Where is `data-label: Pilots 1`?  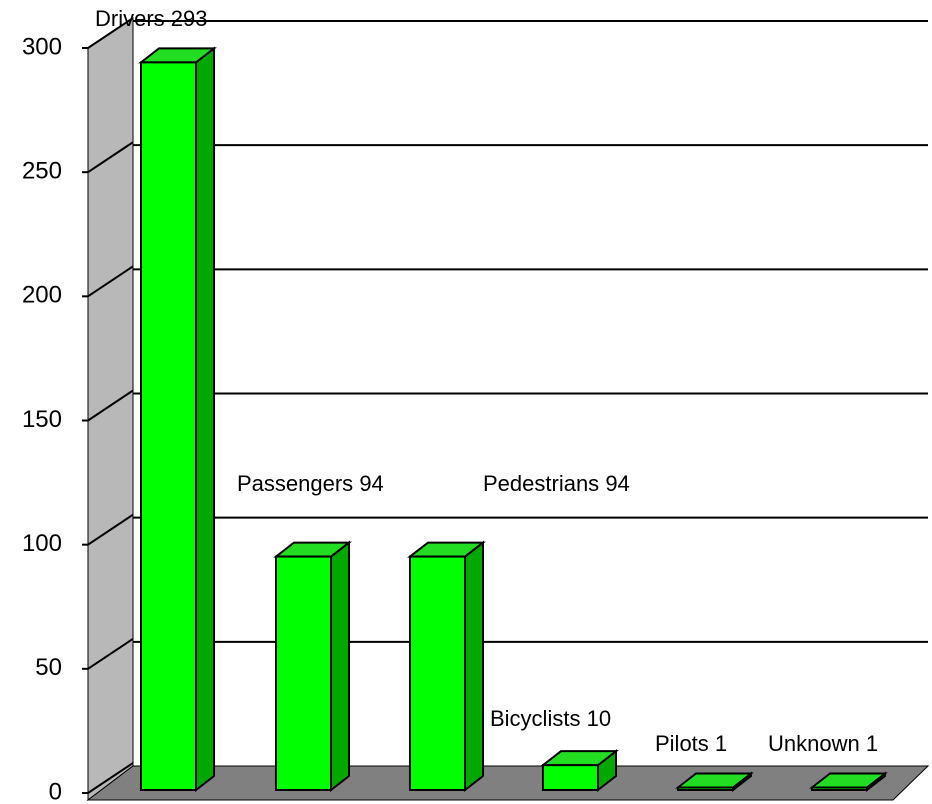 data-label: Pilots 1 is located at coordinates (691, 743).